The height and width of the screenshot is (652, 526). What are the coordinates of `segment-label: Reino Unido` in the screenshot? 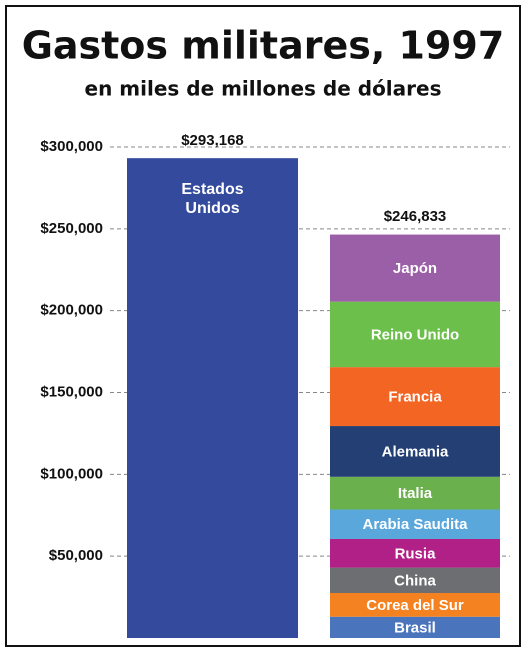 It's located at (415, 334).